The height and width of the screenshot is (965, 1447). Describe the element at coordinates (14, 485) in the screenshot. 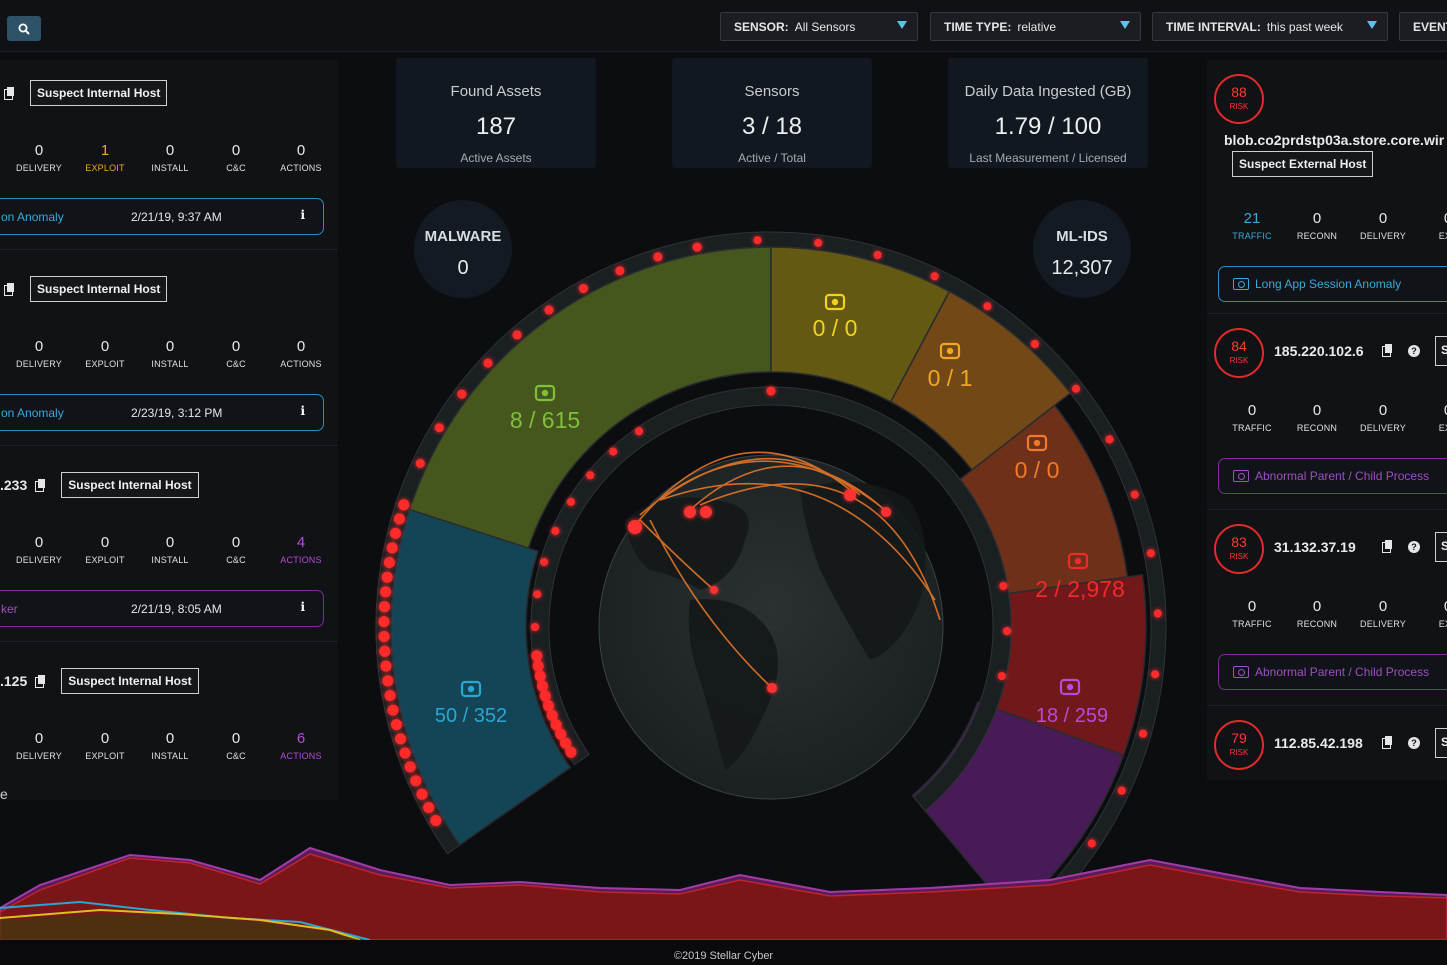

I see `host-ip: .233` at that location.